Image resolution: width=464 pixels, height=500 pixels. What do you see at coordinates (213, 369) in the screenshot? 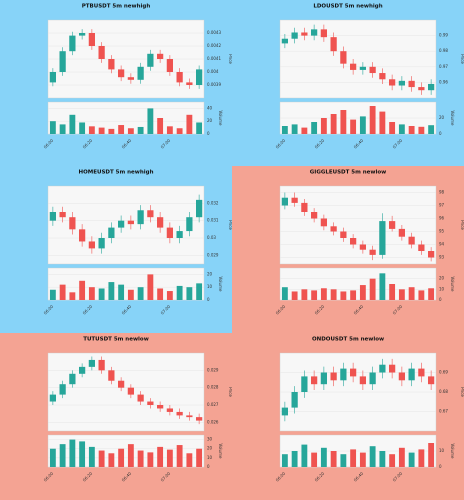
I see `y-tick-label: 0.029` at bounding box center [213, 369].